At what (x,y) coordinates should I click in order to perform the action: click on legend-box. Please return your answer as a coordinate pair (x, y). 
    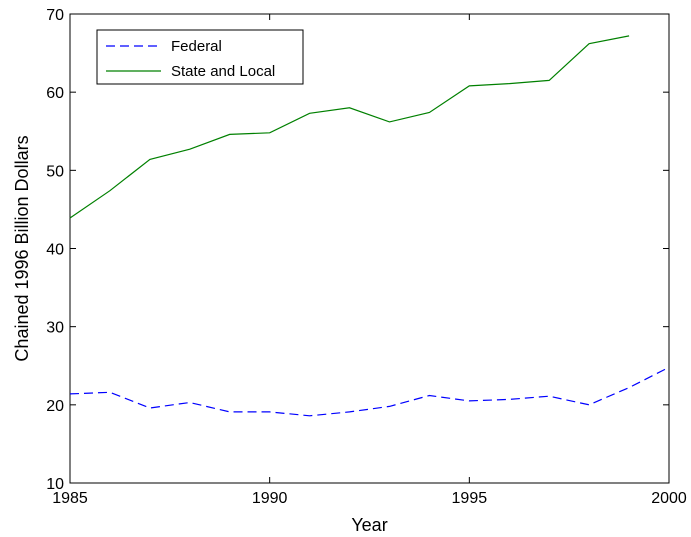
    Looking at the image, I should click on (200, 57).